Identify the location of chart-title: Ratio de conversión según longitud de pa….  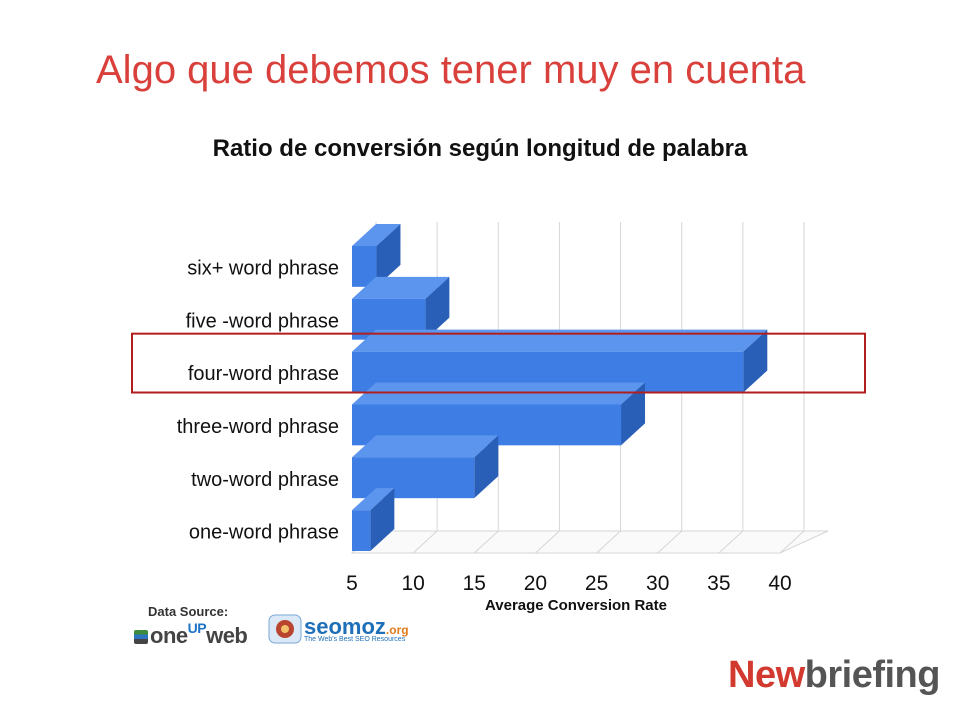
(480, 148).